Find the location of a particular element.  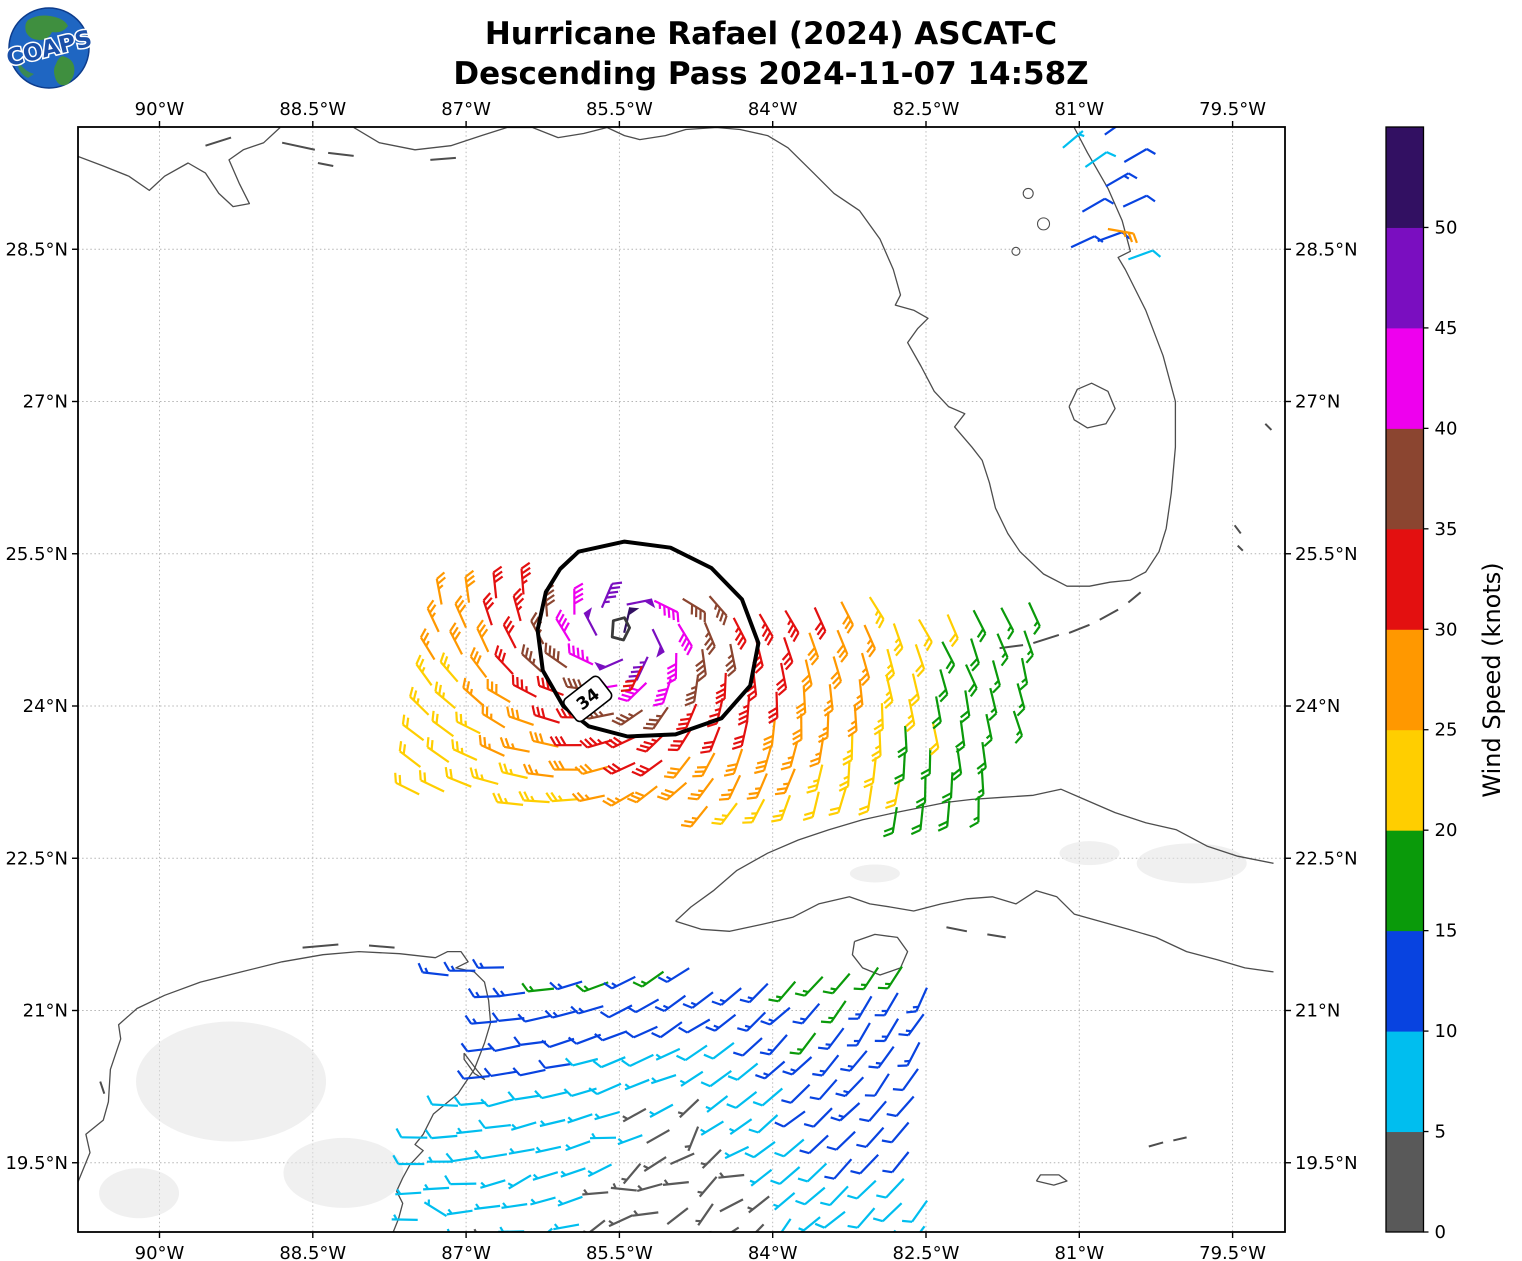

colorbar-tick-label: 25 is located at coordinates (1446, 730).